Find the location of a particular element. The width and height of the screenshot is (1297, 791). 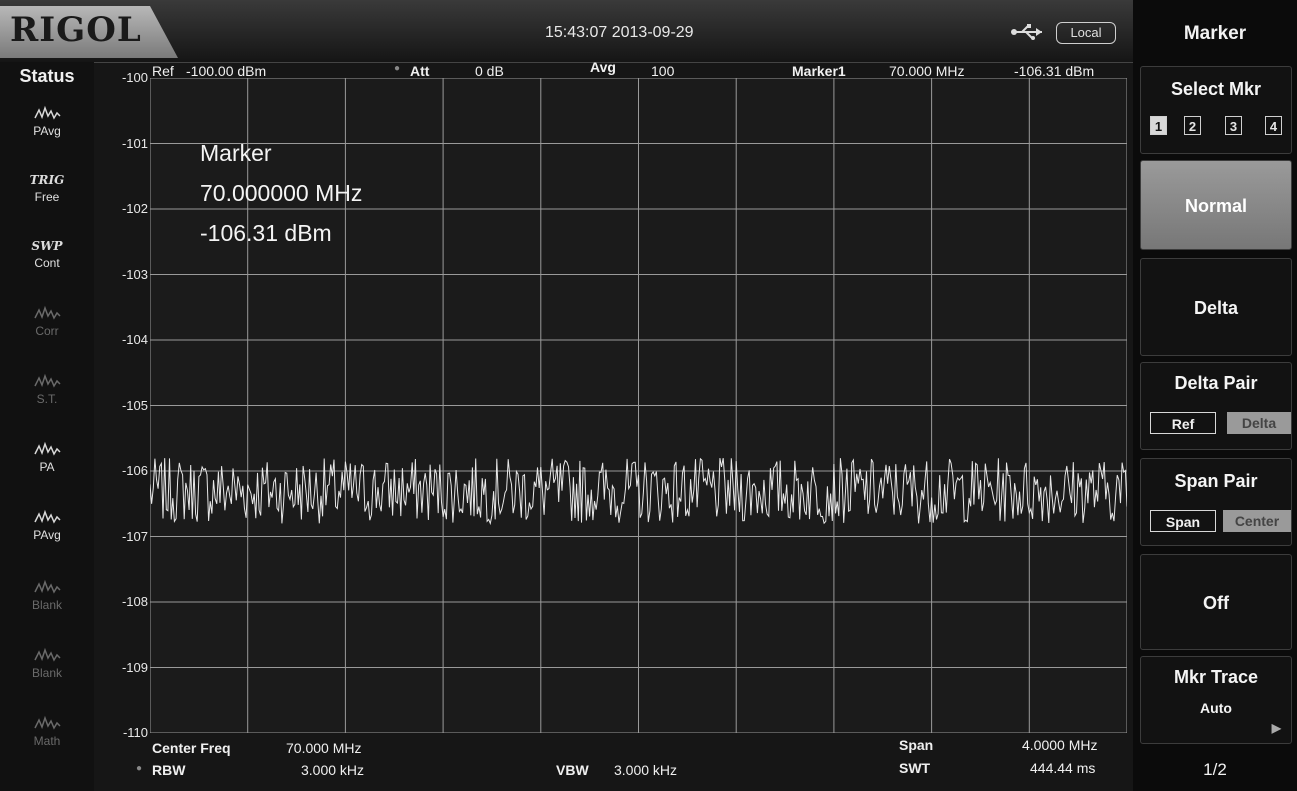

y-tick-label: -101 is located at coordinates (134, 143).